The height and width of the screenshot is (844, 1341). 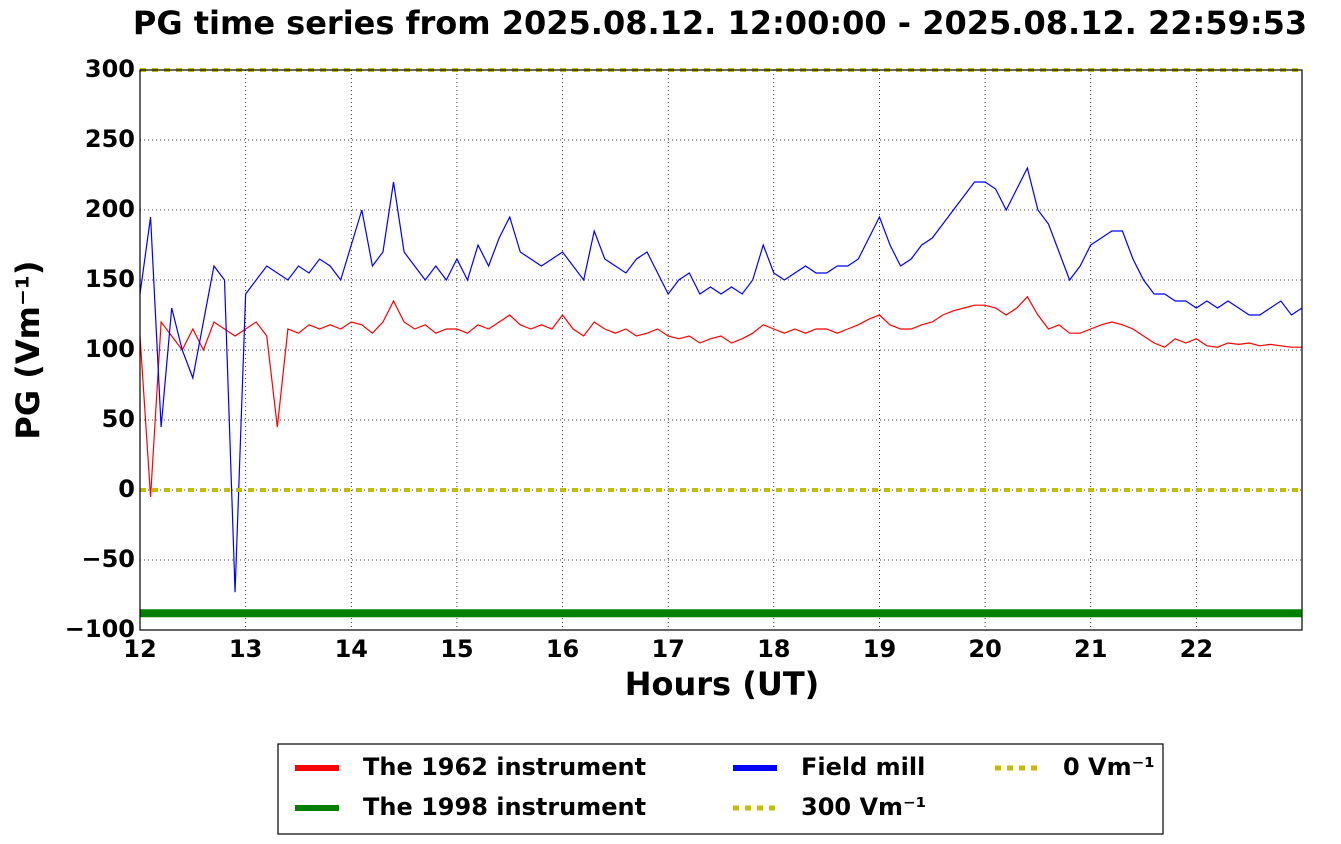 I want to click on y-tick-label: 300, so click(x=110, y=69).